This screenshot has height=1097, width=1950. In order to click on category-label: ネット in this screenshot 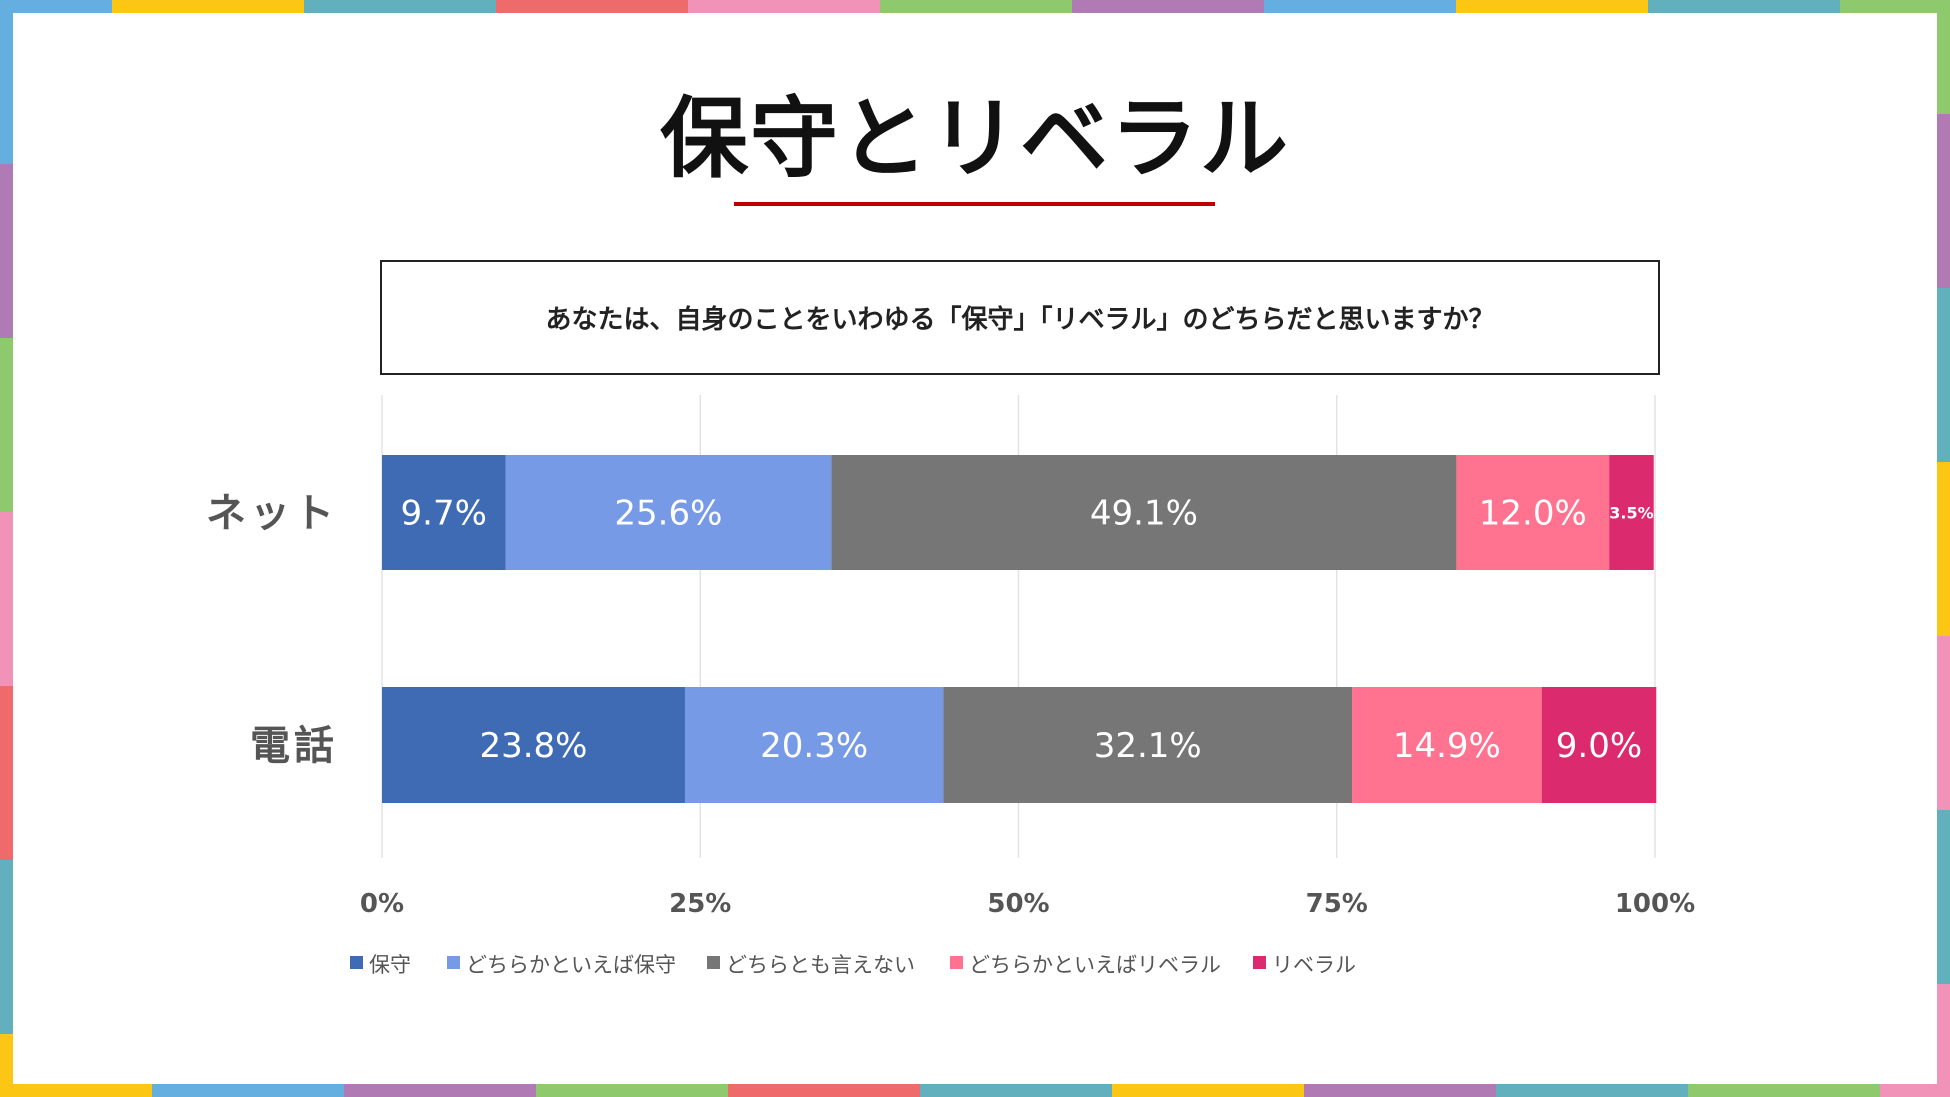, I will do `click(272, 514)`.